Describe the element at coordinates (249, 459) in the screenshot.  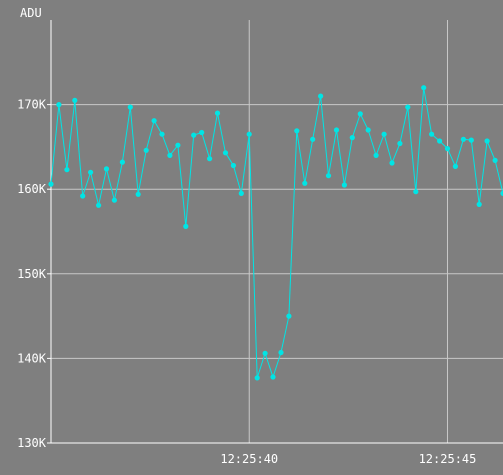
I see `x-tick-label: 12:25:40` at that location.